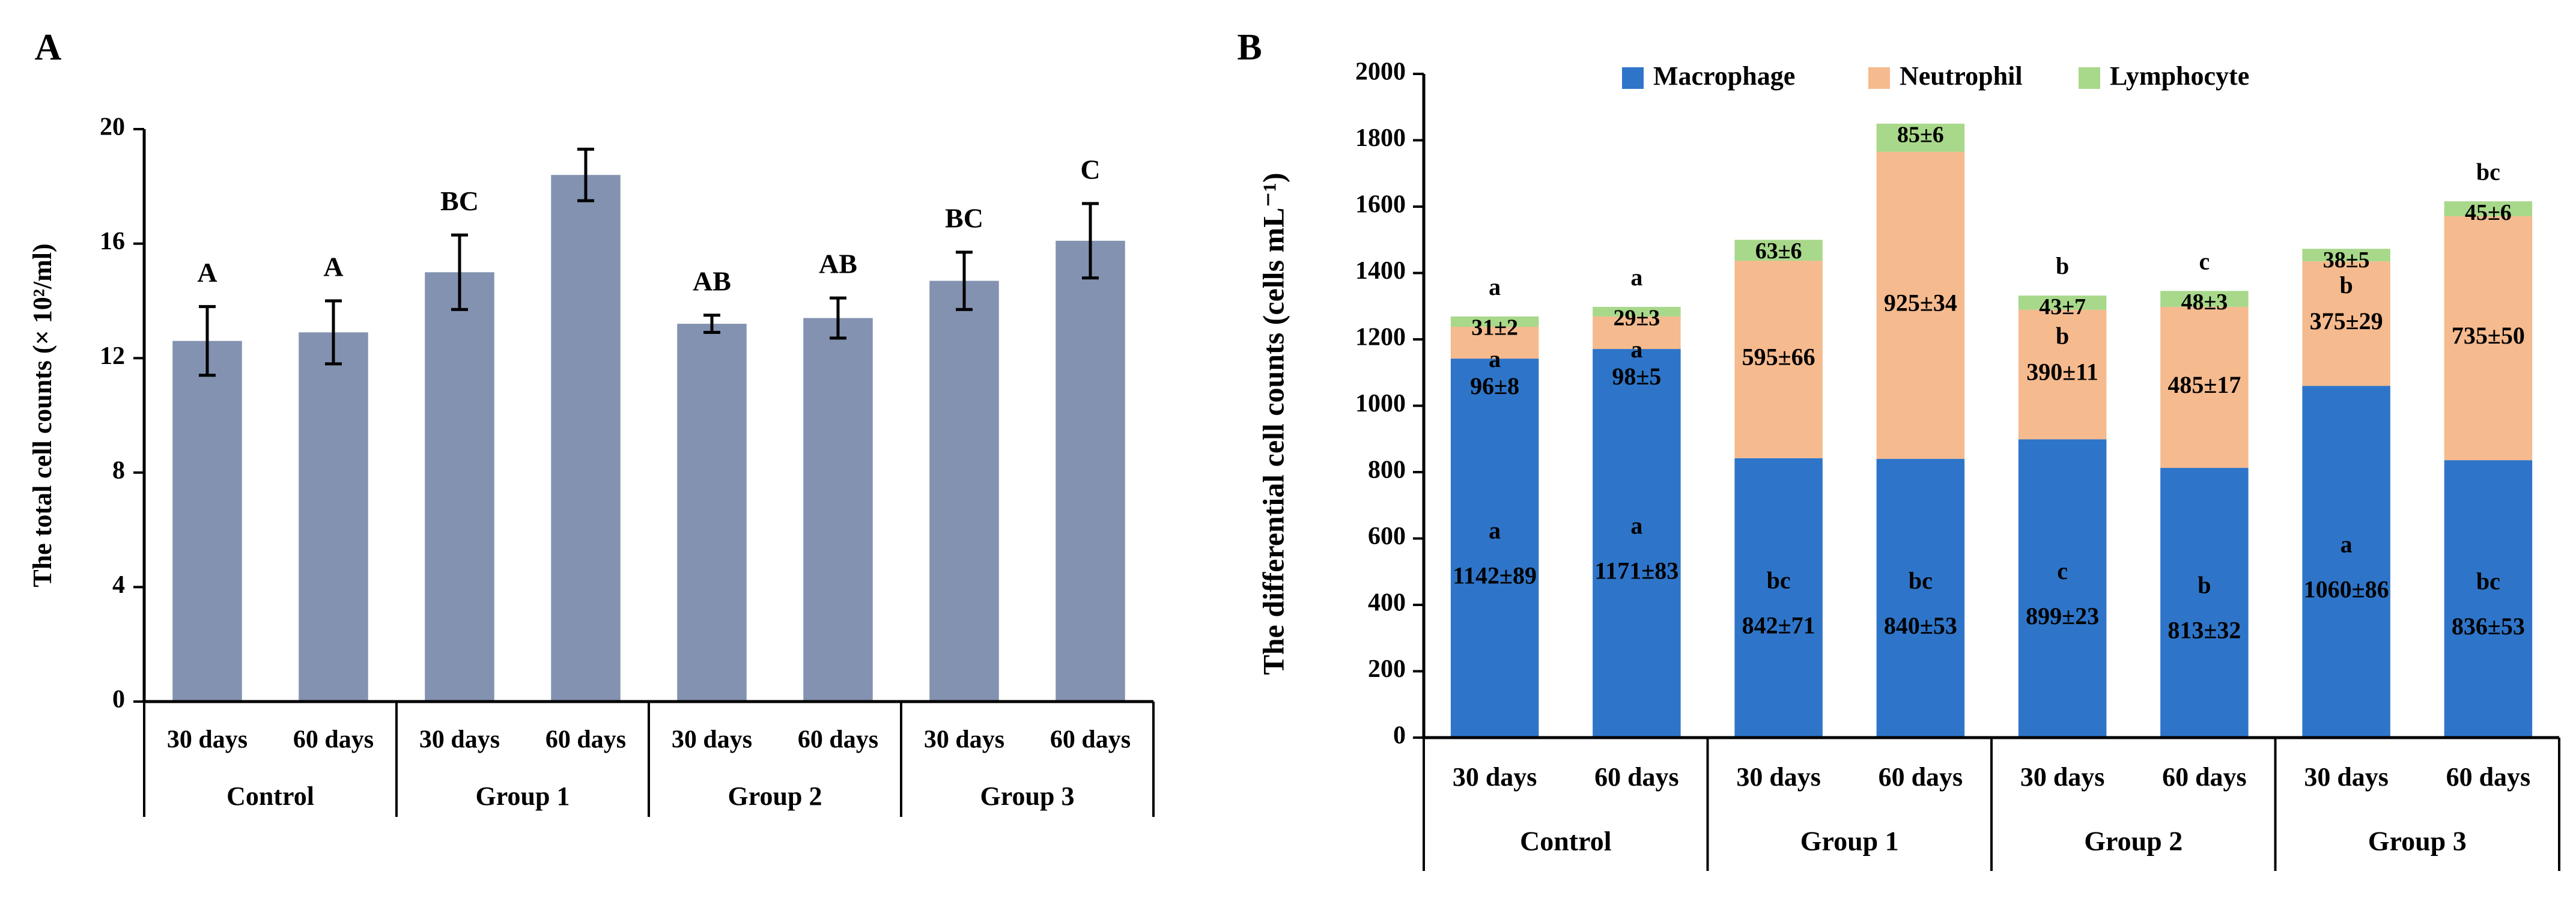 This screenshot has width=2576, height=907. I want to click on panel-b-value-label: 1171±83, so click(1637, 570).